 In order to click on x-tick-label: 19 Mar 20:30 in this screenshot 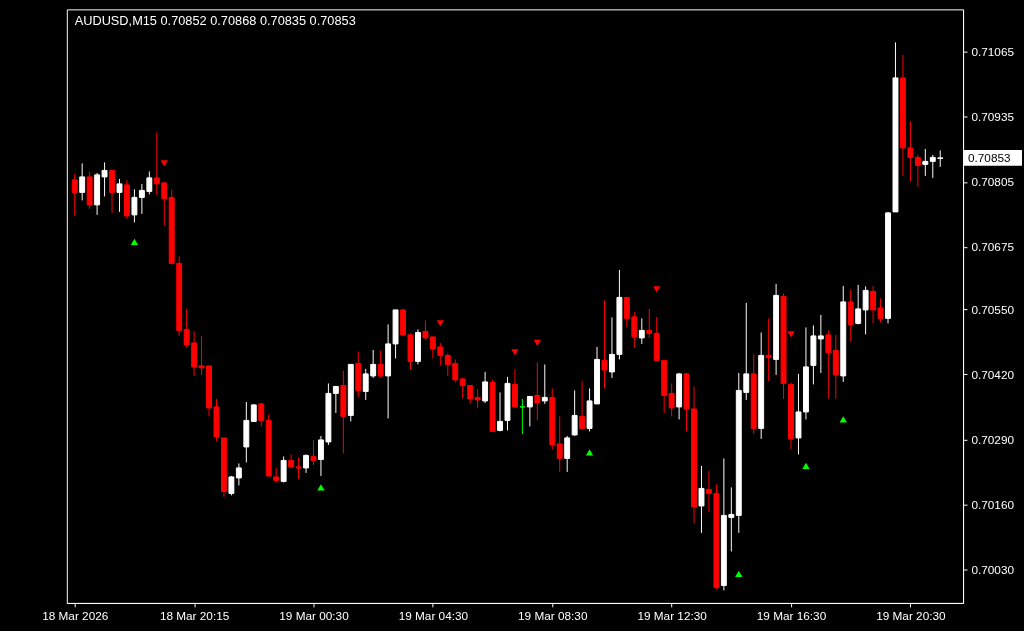, I will do `click(911, 616)`.